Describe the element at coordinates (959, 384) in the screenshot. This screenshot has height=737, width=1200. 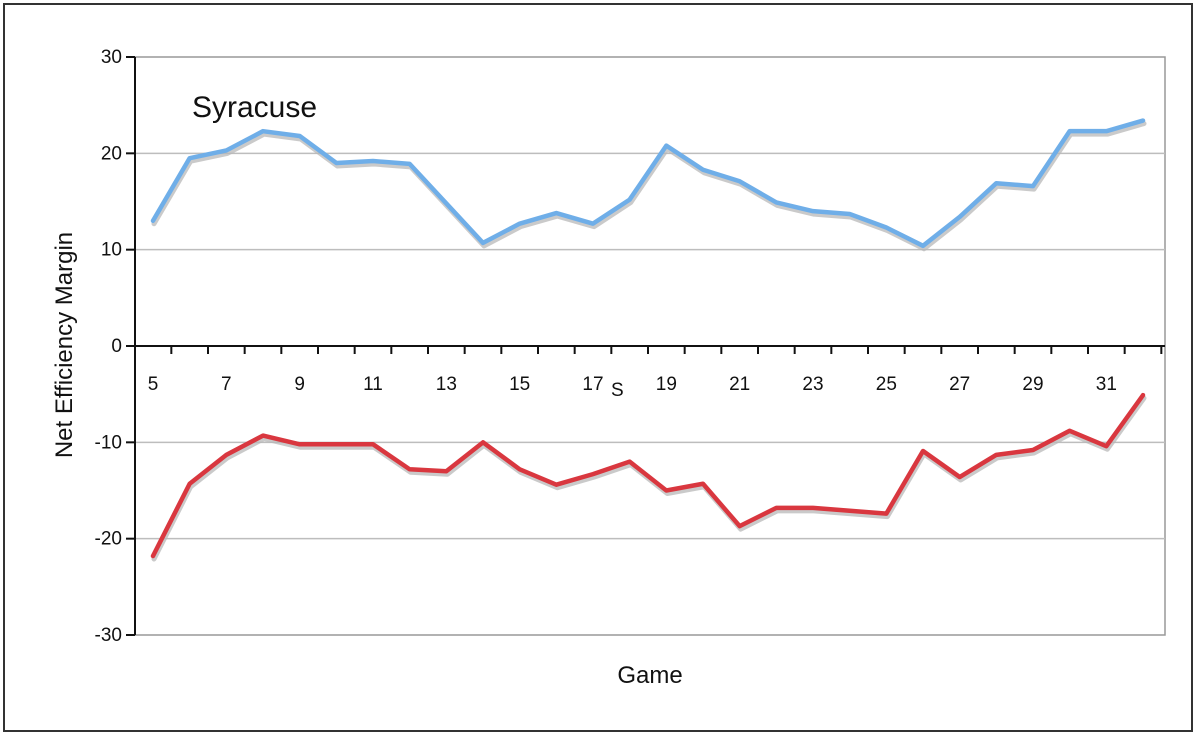
I see `x-tick-label: 27` at that location.